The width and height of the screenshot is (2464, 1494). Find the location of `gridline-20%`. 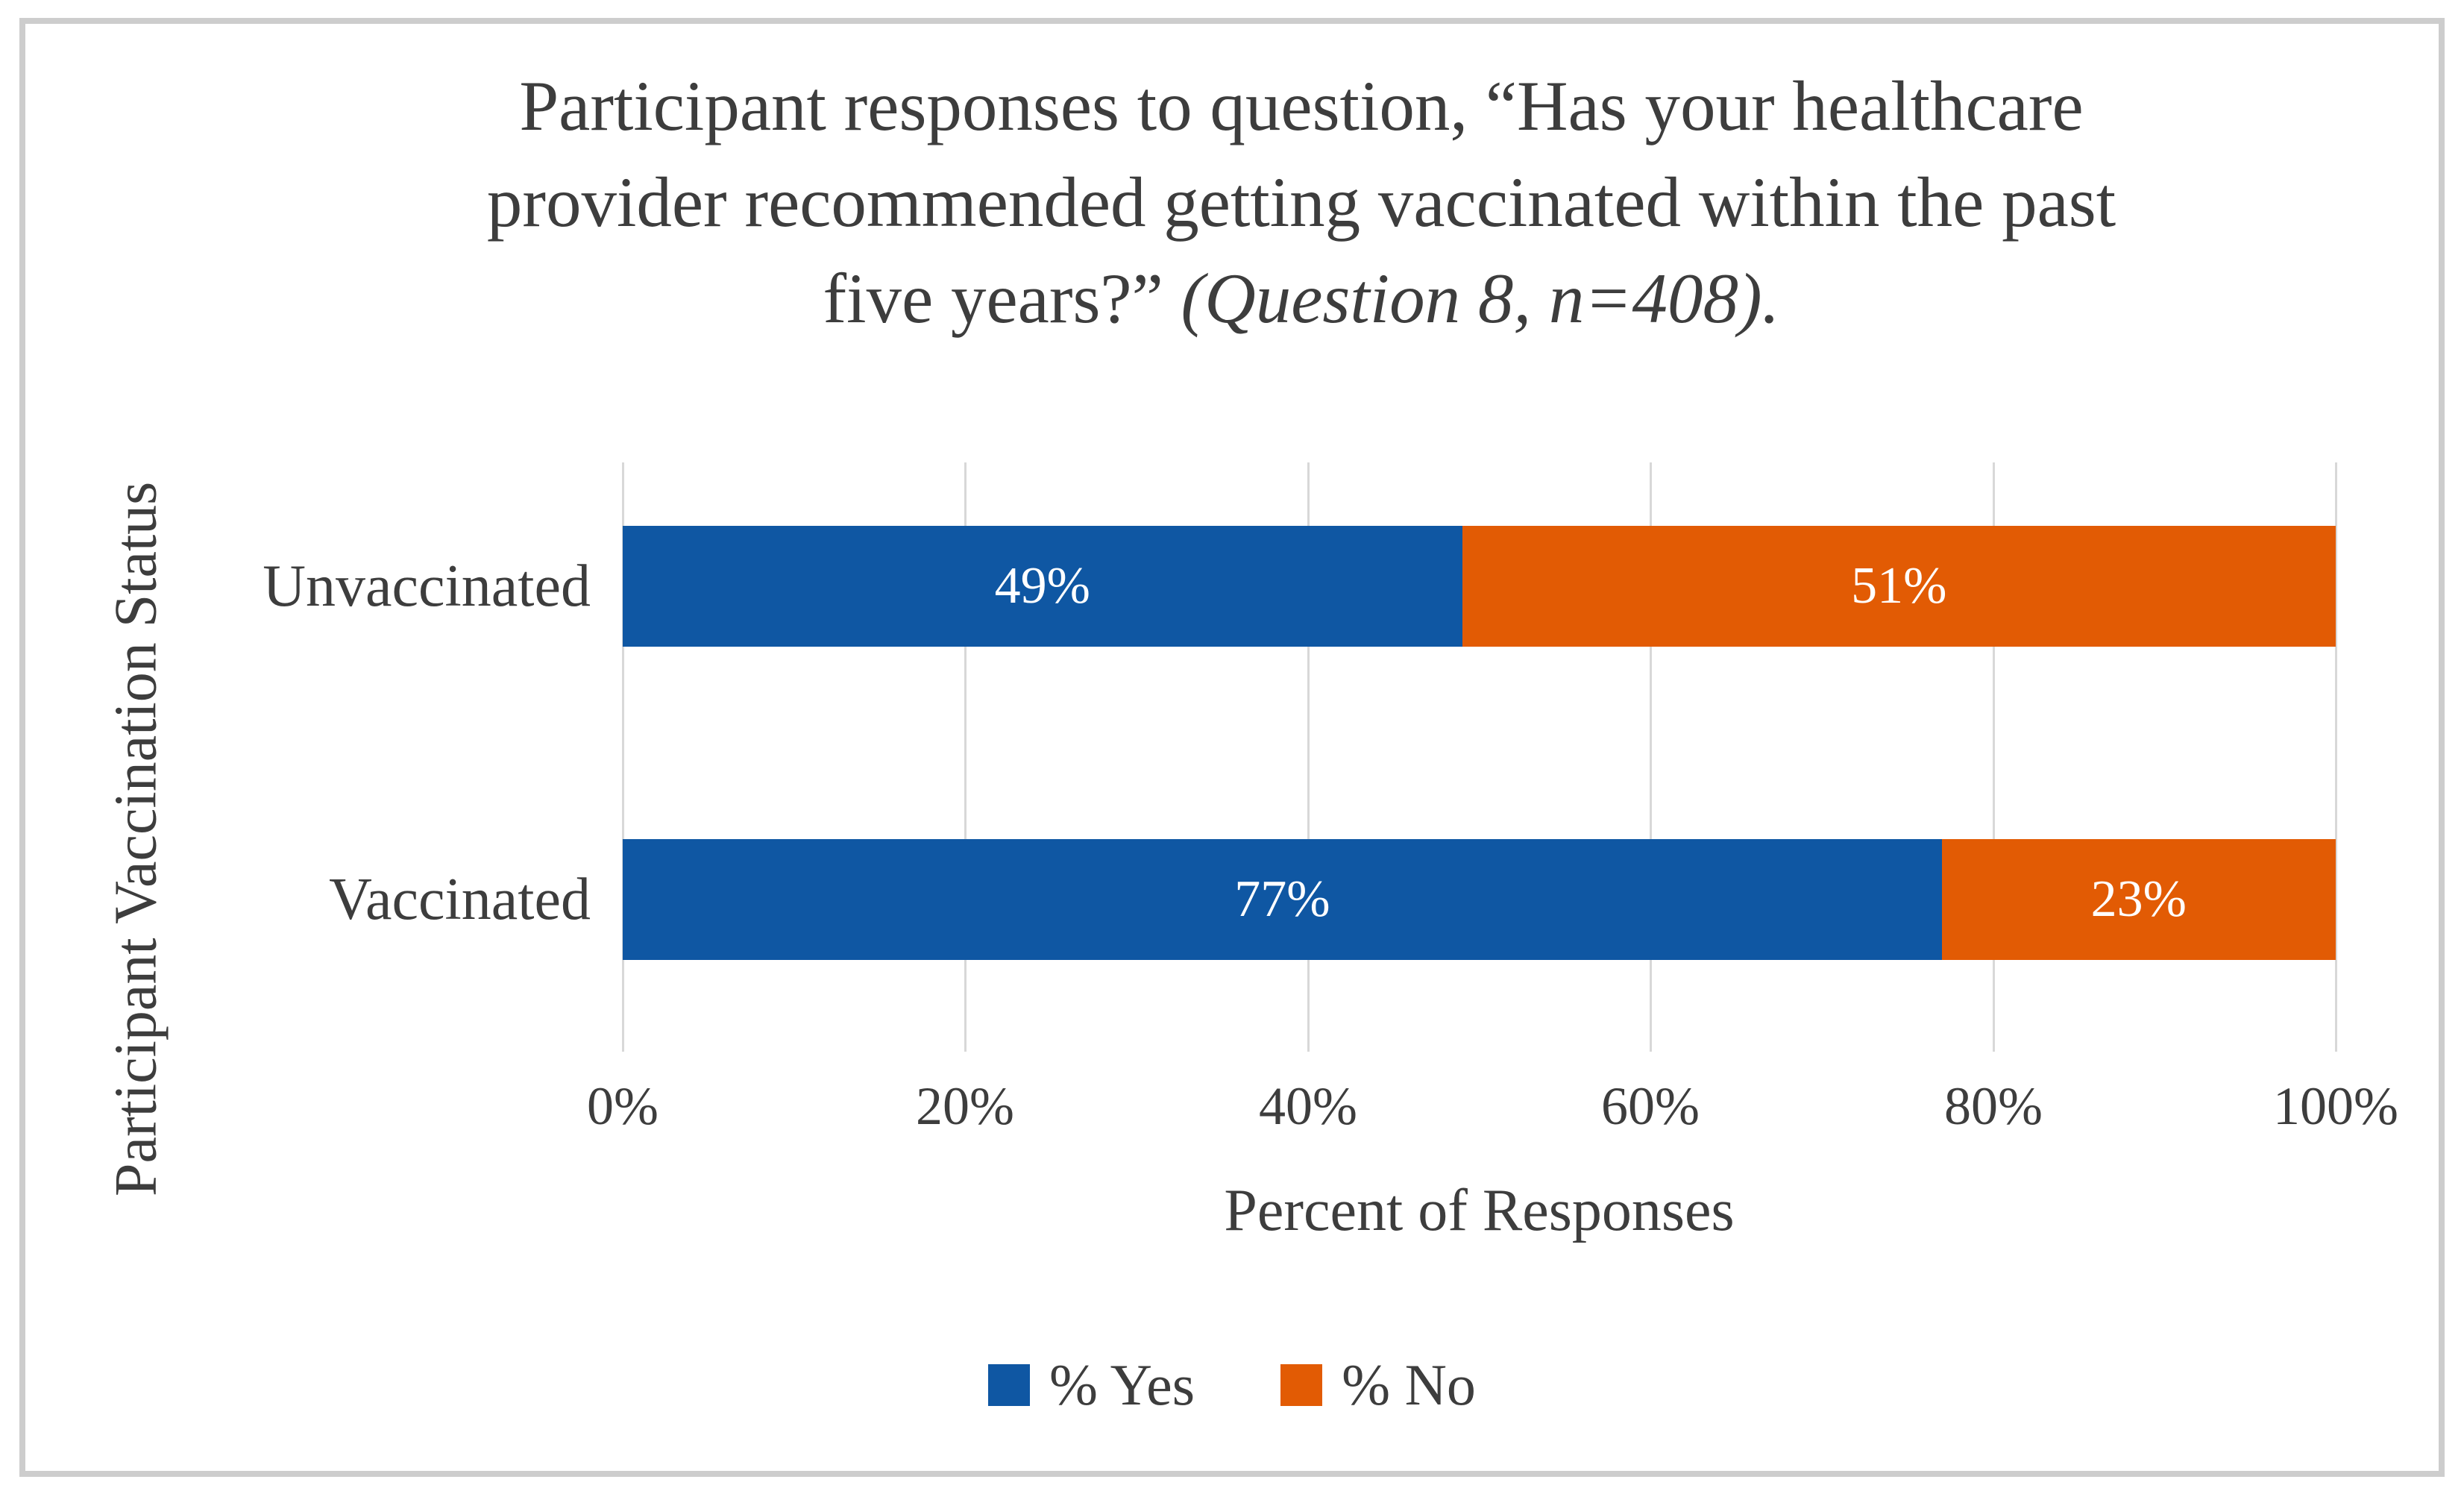

gridline-20% is located at coordinates (965, 757).